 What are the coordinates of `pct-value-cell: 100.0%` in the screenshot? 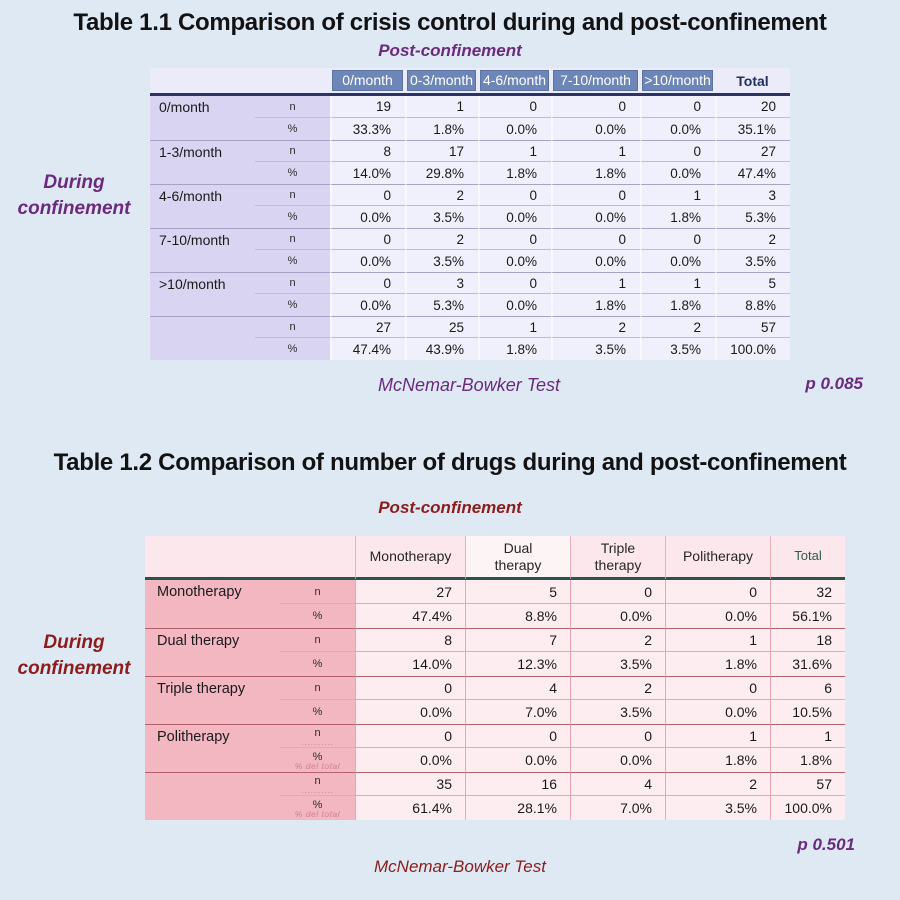 It's located at (752, 349).